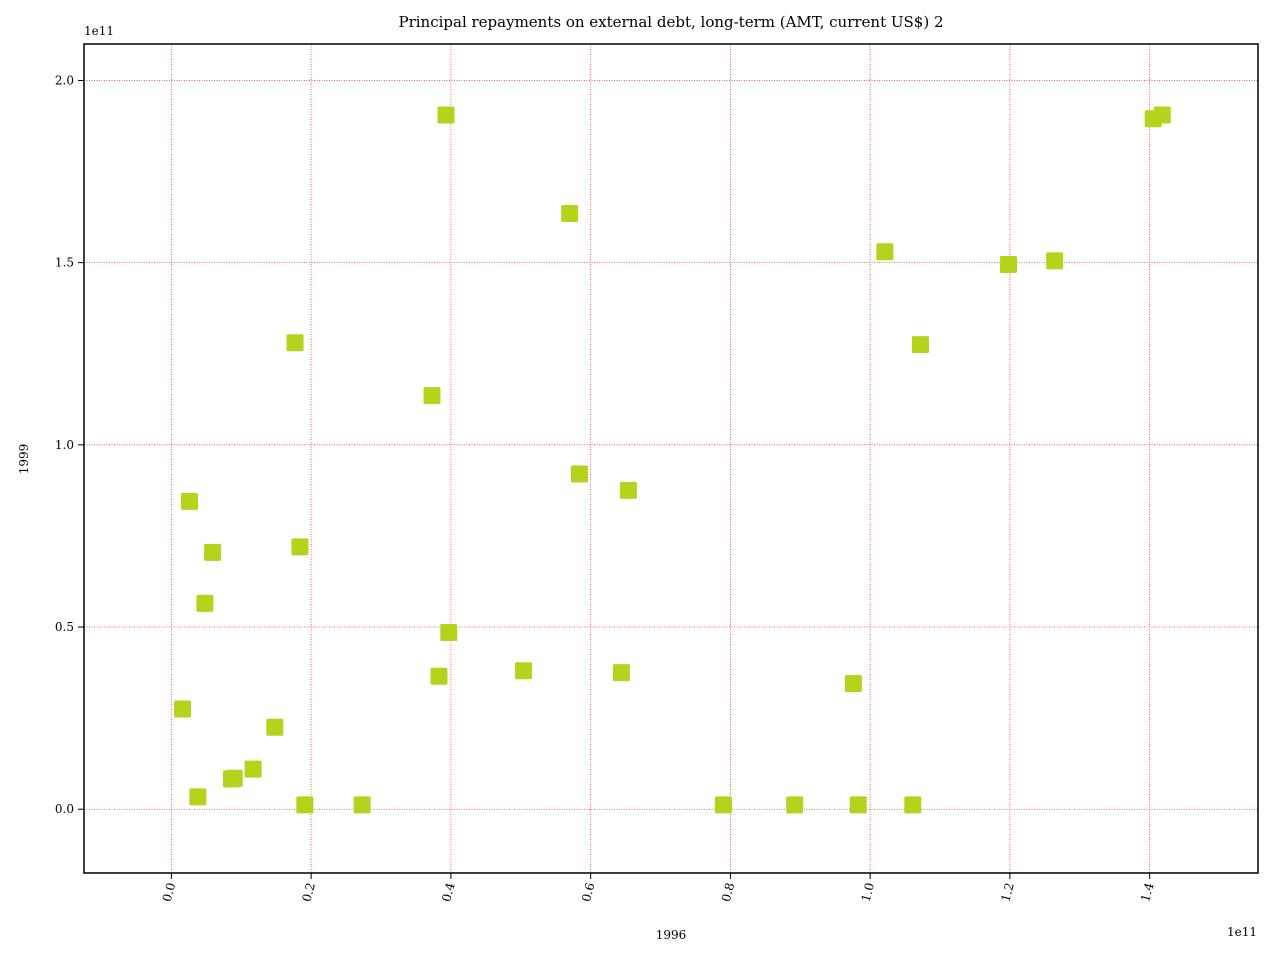  What do you see at coordinates (169, 892) in the screenshot?
I see `x-tick-label: 0.0` at bounding box center [169, 892].